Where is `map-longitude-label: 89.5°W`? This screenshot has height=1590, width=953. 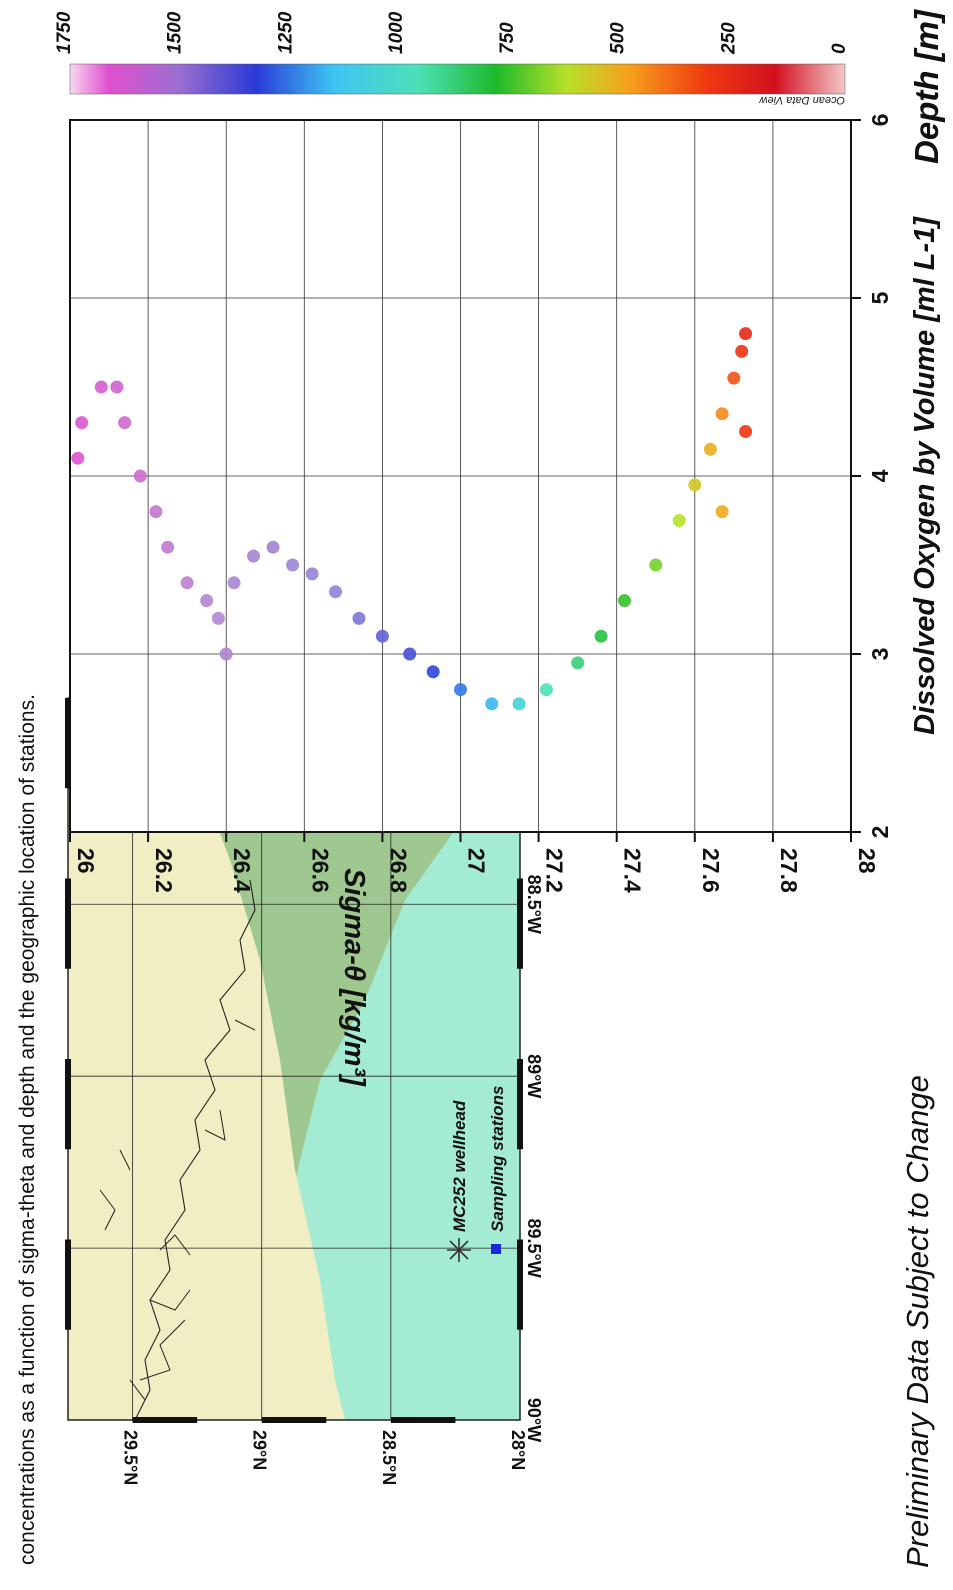
map-longitude-label: 89.5°W is located at coordinates (534, 1247).